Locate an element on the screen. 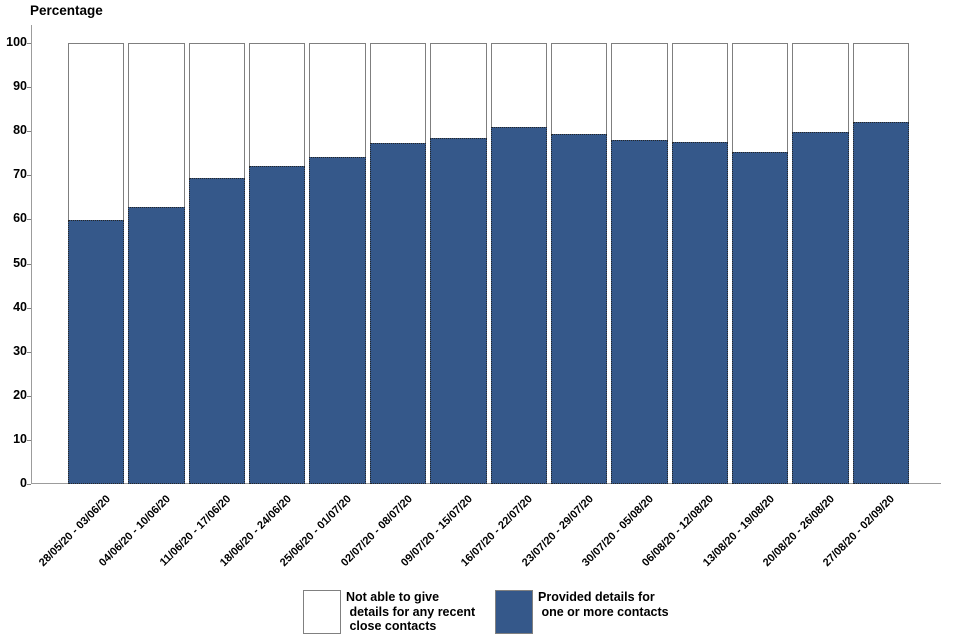 Image resolution: width=960 pixels, height=640 pixels. y-tick-label: 0 is located at coordinates (23, 483).